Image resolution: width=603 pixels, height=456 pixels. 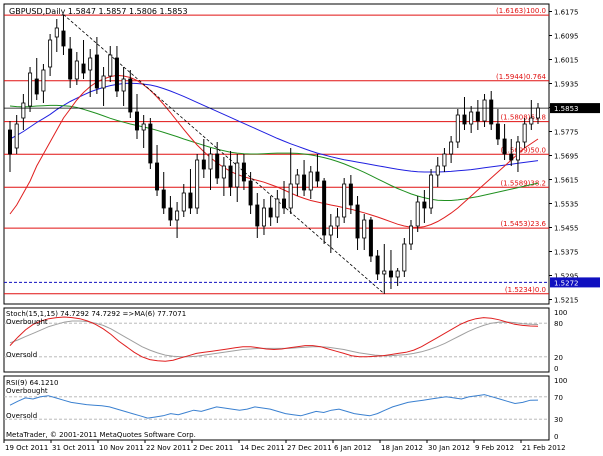 I want to click on stochastic-panel, so click(x=276, y=340).